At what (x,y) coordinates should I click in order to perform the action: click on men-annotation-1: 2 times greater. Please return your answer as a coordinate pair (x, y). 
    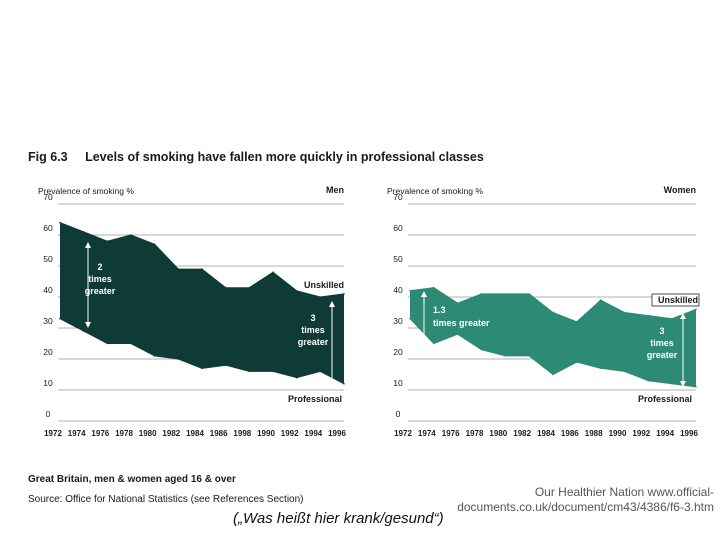
    Looking at the image, I should click on (100, 279).